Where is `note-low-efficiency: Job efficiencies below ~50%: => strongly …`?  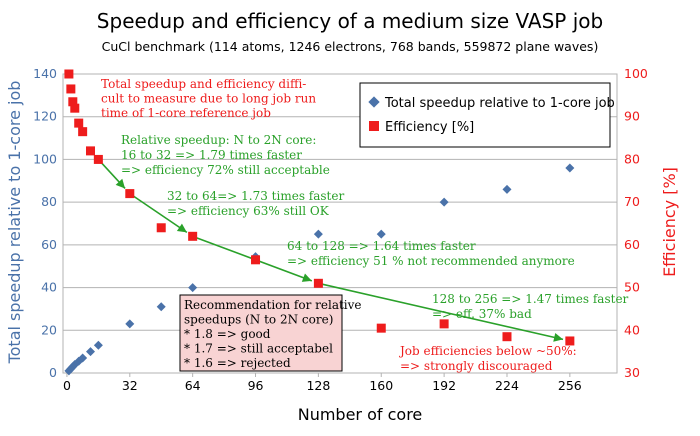
note-low-efficiency: Job efficiencies below ~50%: => strongly … is located at coordinates (487, 358).